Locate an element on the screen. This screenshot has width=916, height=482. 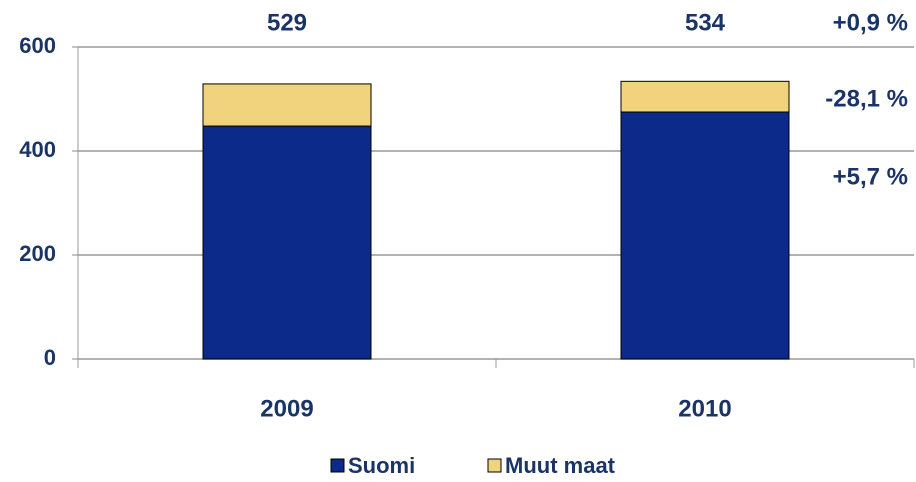
annotation: +0,9 % is located at coordinates (870, 22).